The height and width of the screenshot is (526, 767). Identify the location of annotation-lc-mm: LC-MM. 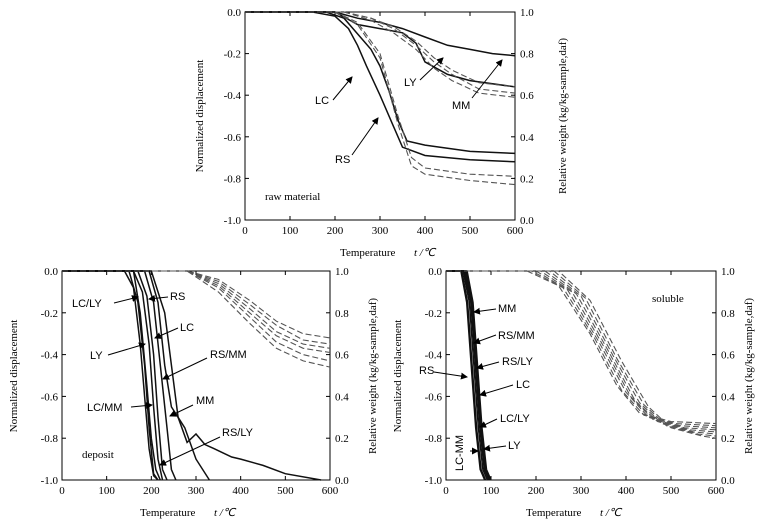
(460, 453).